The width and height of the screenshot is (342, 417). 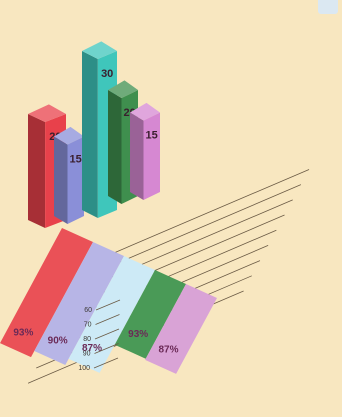 I want to click on floor-tick-label: 60, so click(x=88, y=310).